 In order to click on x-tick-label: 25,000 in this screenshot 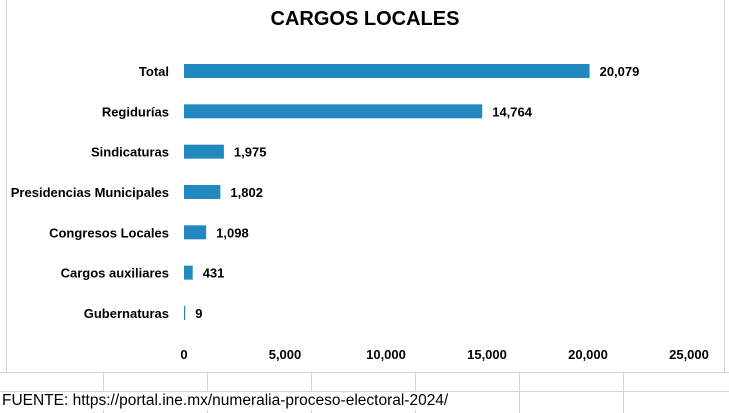, I will do `click(689, 354)`.